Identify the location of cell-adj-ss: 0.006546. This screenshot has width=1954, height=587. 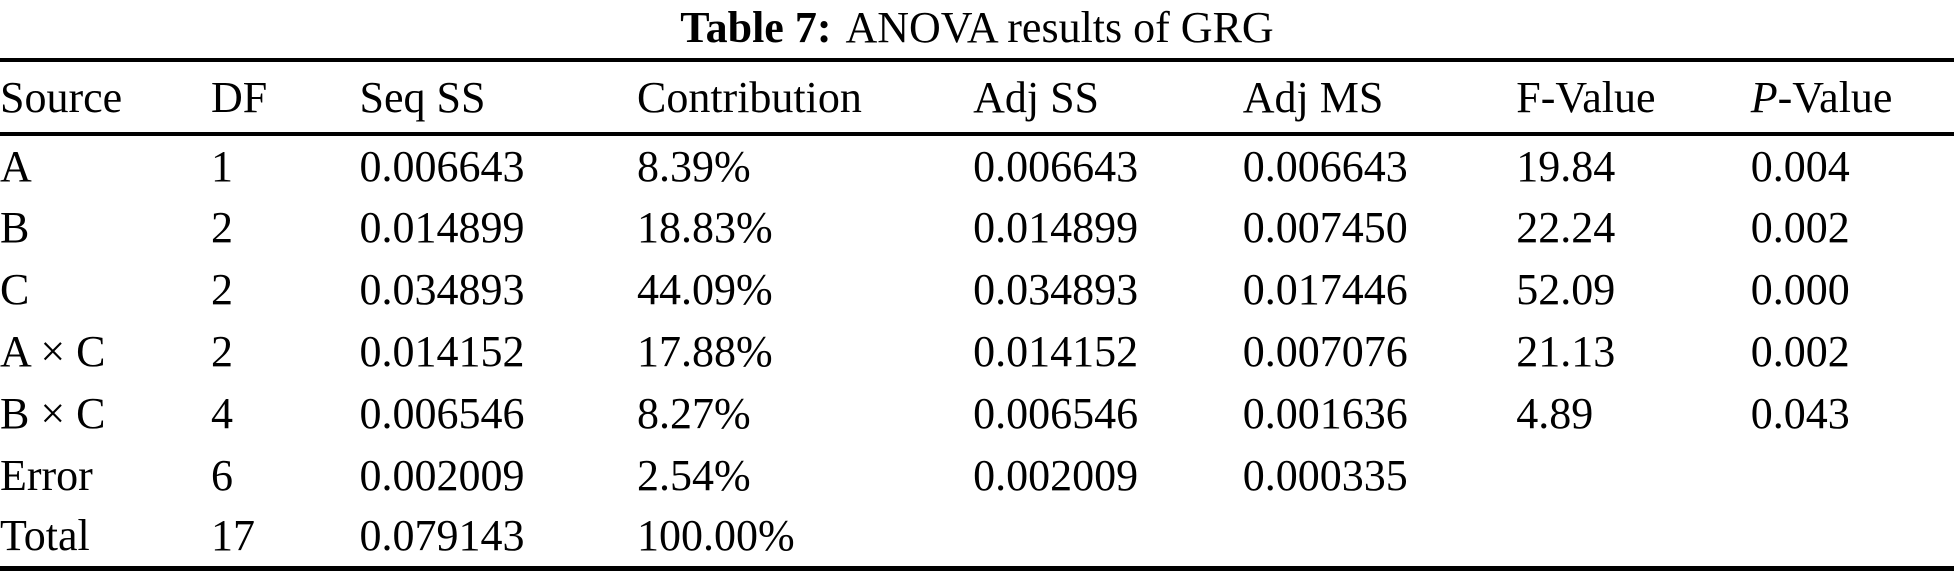
(1056, 413).